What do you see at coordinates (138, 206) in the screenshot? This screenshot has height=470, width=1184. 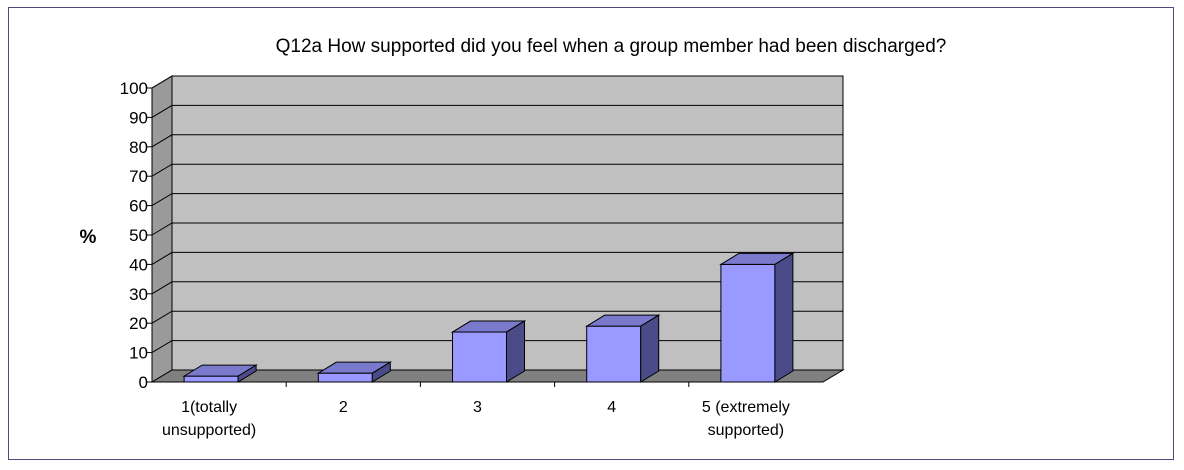 I see `y-tick-label: 60` at bounding box center [138, 206].